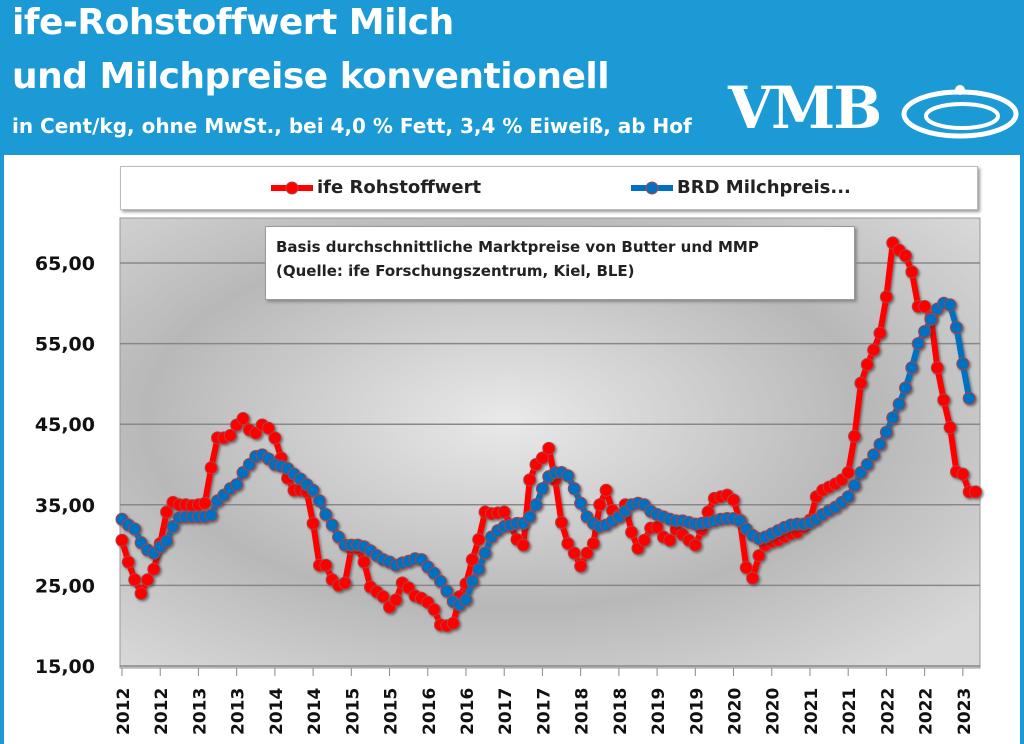 This screenshot has width=1024, height=744. What do you see at coordinates (65, 586) in the screenshot?
I see `y-tick-label: 25,00` at bounding box center [65, 586].